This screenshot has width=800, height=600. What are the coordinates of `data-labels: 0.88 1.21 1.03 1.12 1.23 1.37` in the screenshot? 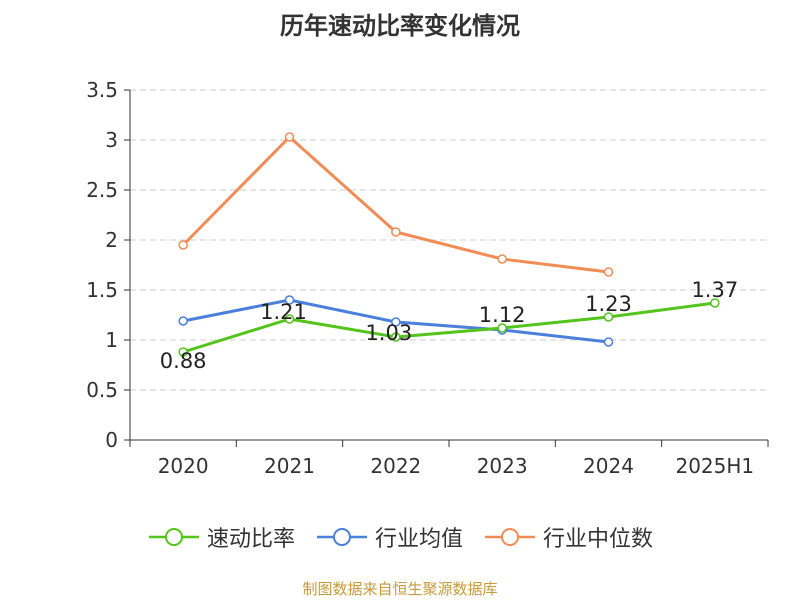 It's located at (449, 325).